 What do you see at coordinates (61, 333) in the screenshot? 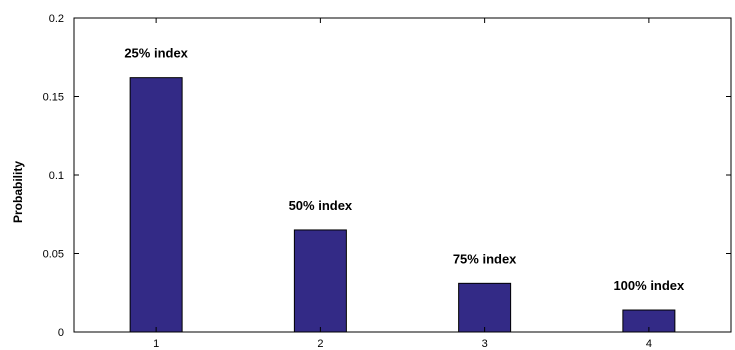
I see `y-tick-label: 0` at bounding box center [61, 333].